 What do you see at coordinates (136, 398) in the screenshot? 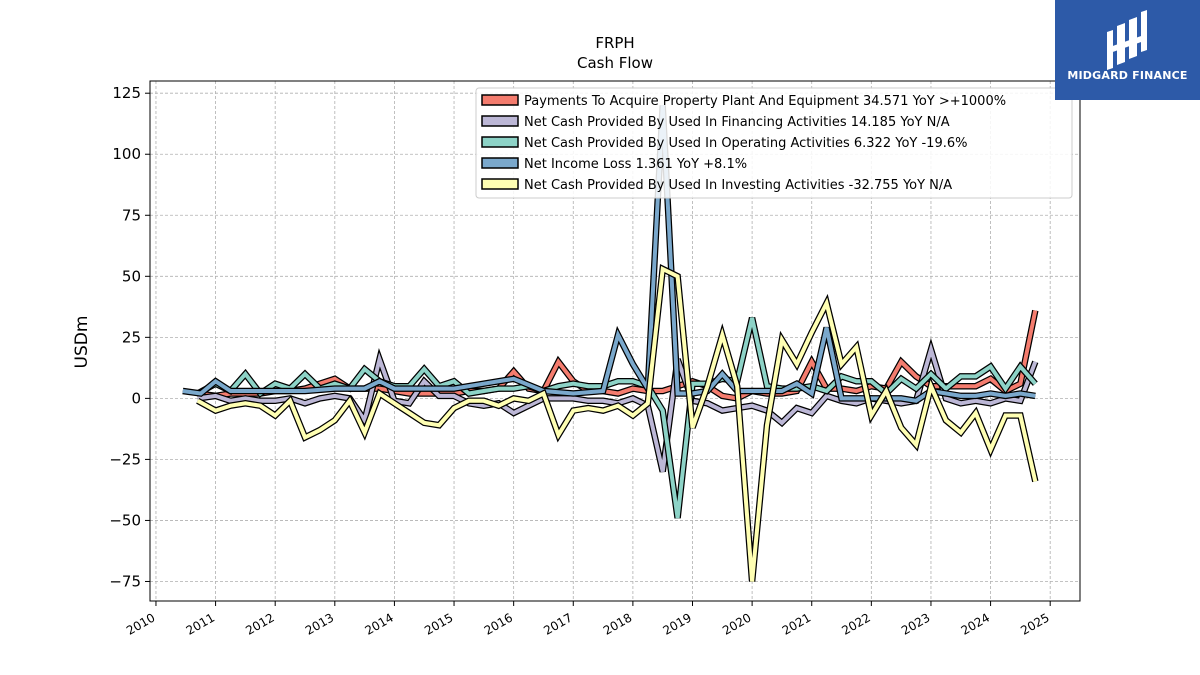
I see `y-tick-label: 0` at bounding box center [136, 398].